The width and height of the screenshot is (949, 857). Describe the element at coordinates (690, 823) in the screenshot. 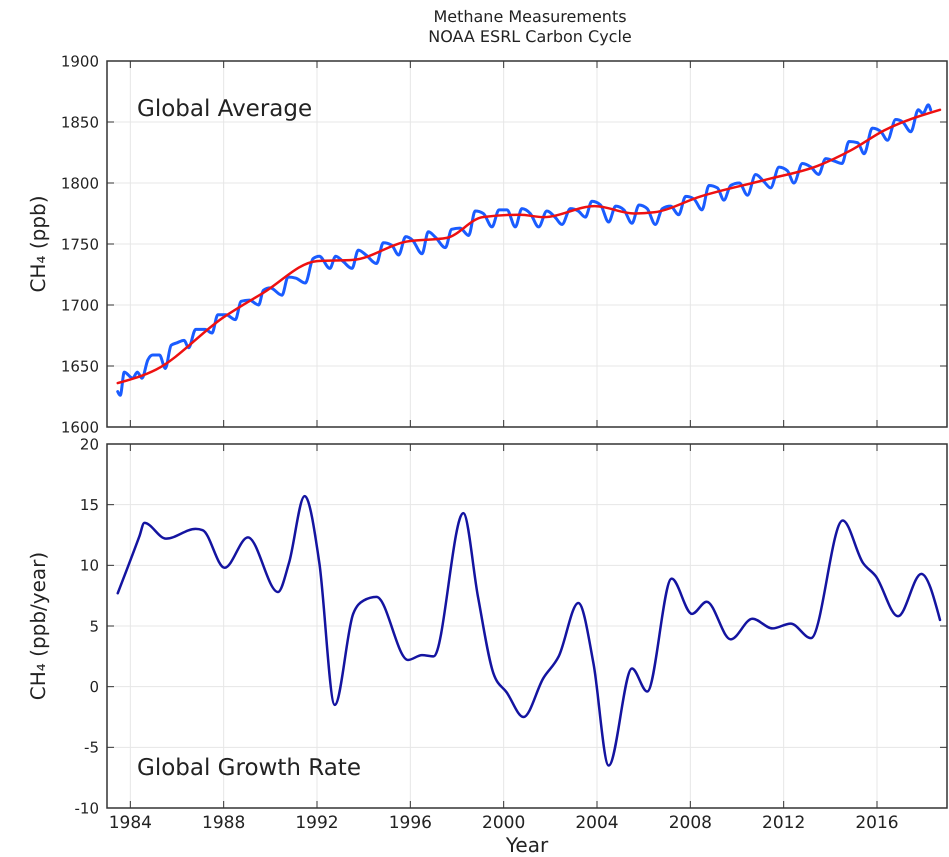

I see `x-tick-label: 2008` at that location.